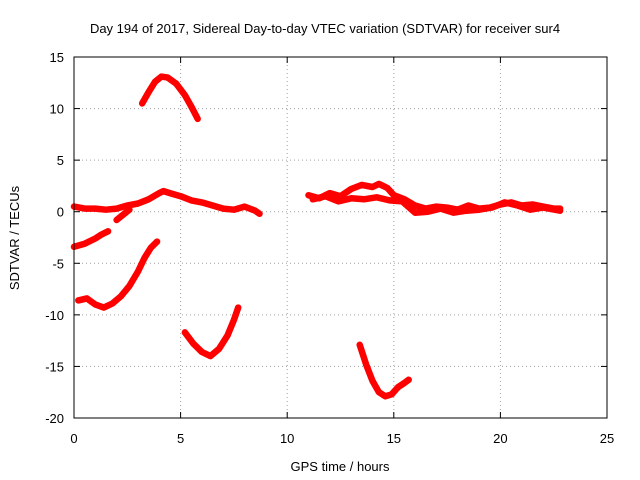  I want to click on y-tick-label: 0, so click(60, 212).